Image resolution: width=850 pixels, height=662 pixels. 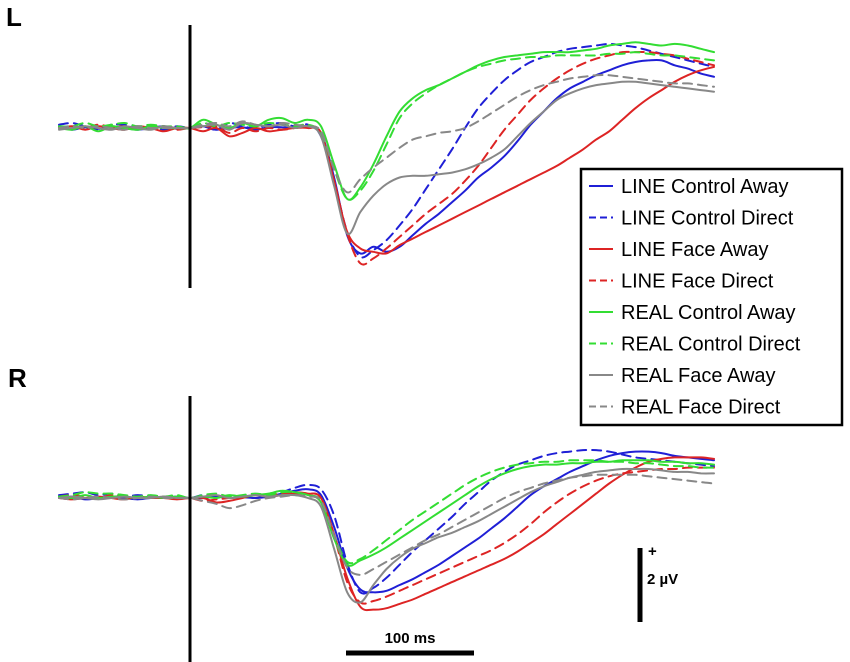 I want to click on legend-label: LINE Control Away, so click(x=705, y=187).